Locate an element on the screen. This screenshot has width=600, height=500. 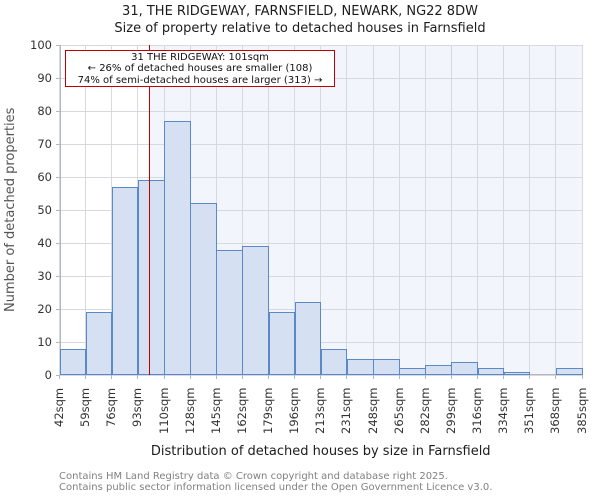
y-tick-label: 90 is located at coordinates (44, 78).